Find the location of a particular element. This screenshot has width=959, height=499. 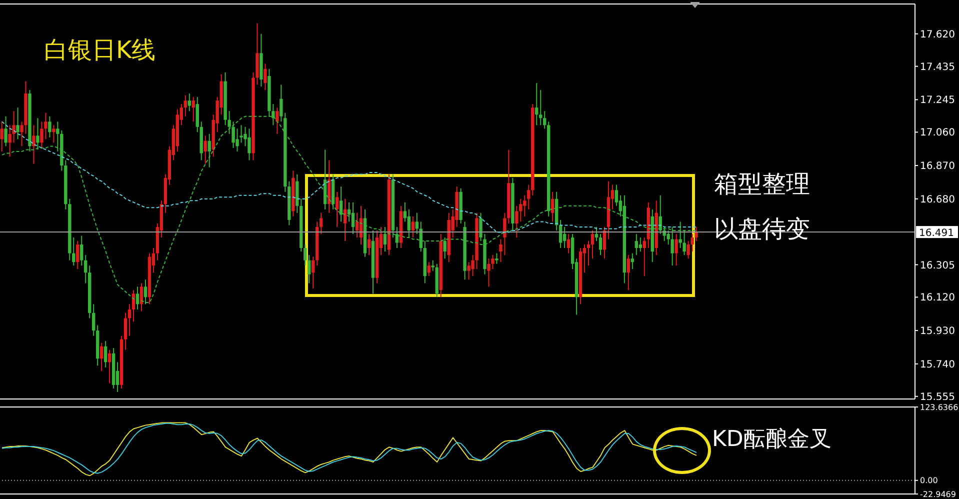

y-tick-label: 16.120 is located at coordinates (937, 298).